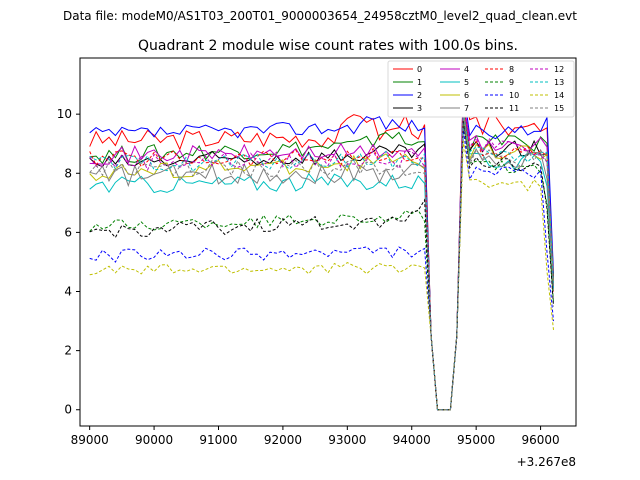 This screenshot has width=640, height=480. I want to click on y-tick-label: 0, so click(68, 410).